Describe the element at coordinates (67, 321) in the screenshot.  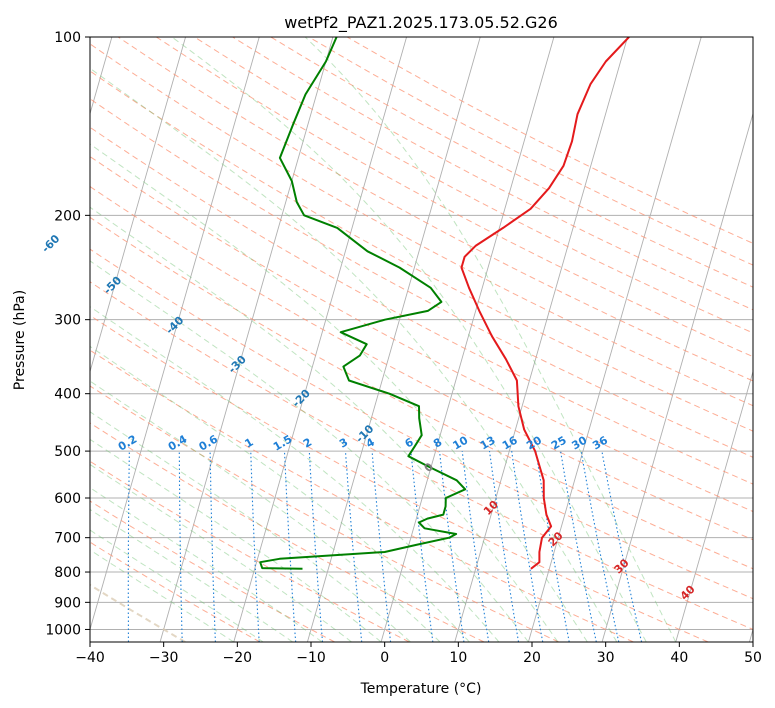
I see `y-tick-label: 300` at that location.